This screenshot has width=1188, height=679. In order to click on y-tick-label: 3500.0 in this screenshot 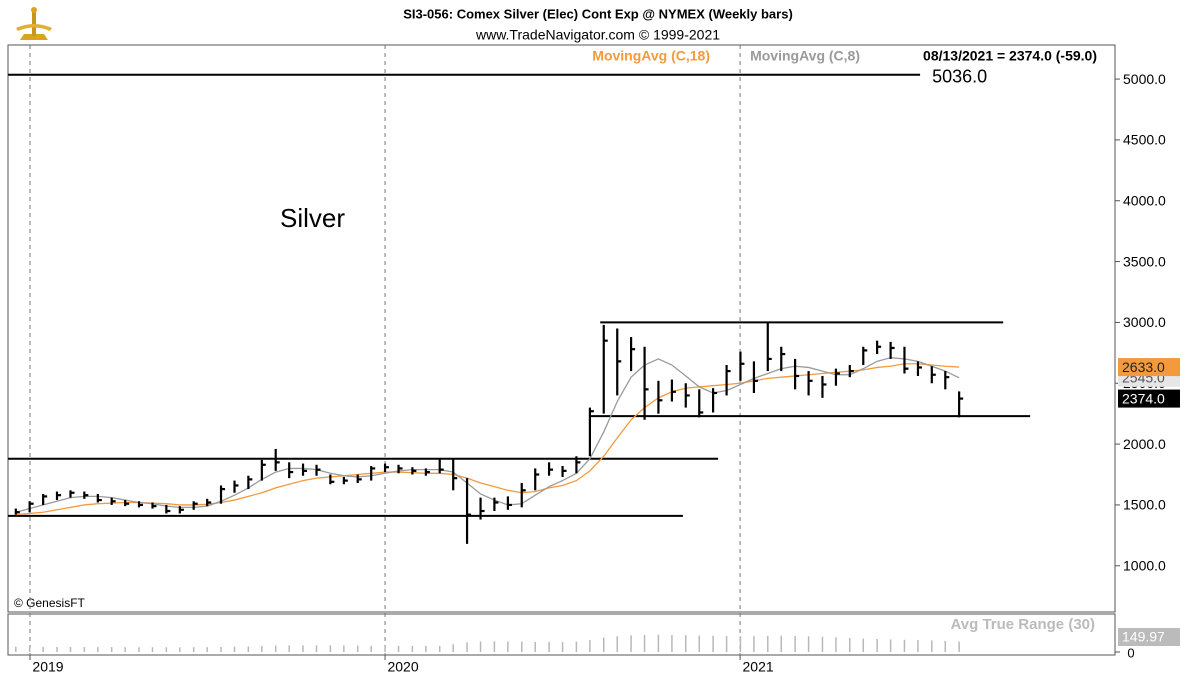, I will do `click(1144, 261)`.